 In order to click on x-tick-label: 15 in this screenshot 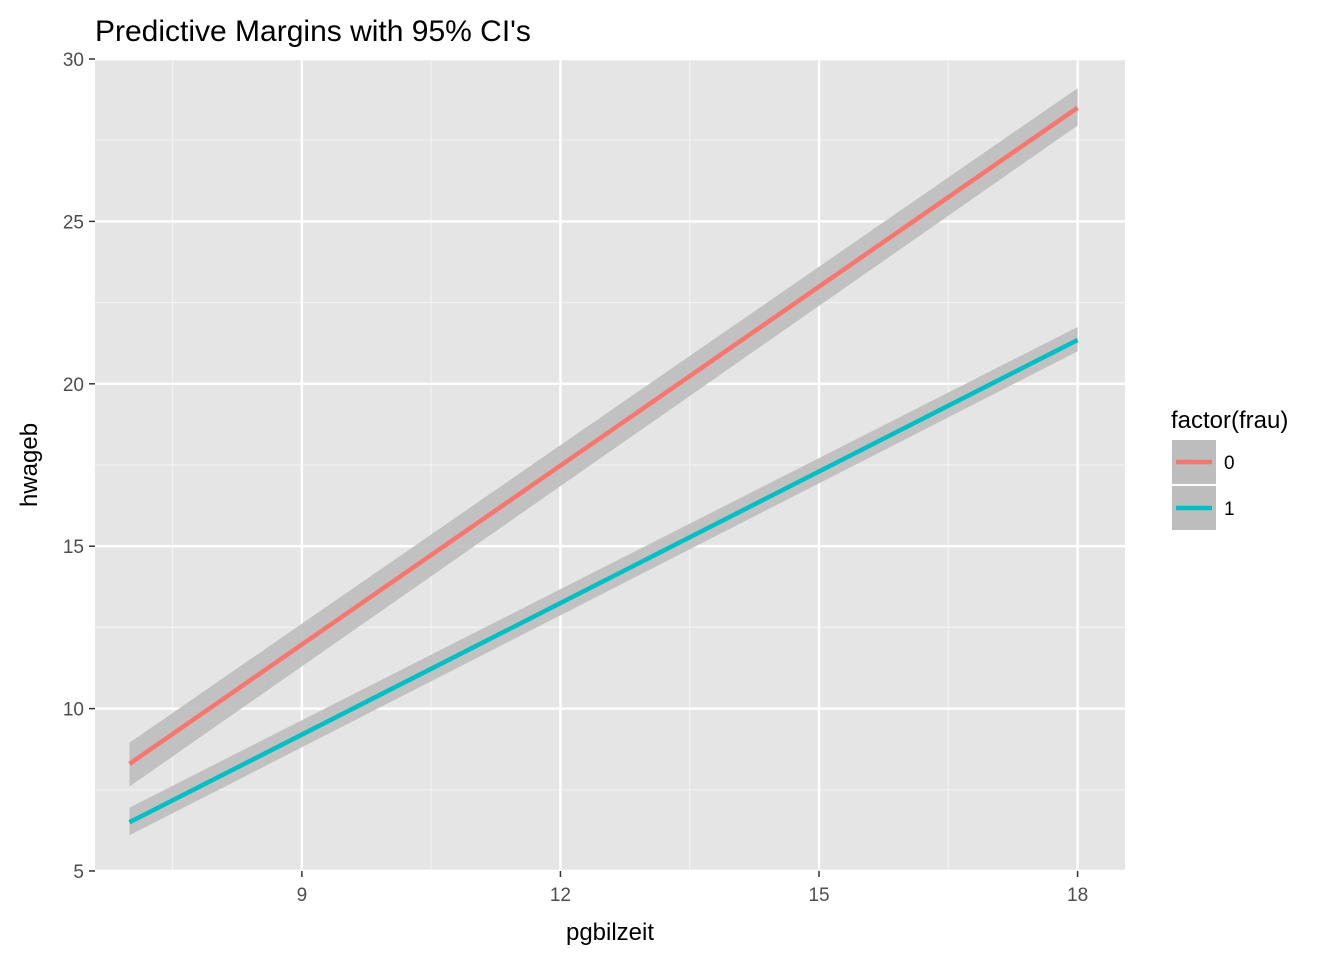, I will do `click(818, 895)`.